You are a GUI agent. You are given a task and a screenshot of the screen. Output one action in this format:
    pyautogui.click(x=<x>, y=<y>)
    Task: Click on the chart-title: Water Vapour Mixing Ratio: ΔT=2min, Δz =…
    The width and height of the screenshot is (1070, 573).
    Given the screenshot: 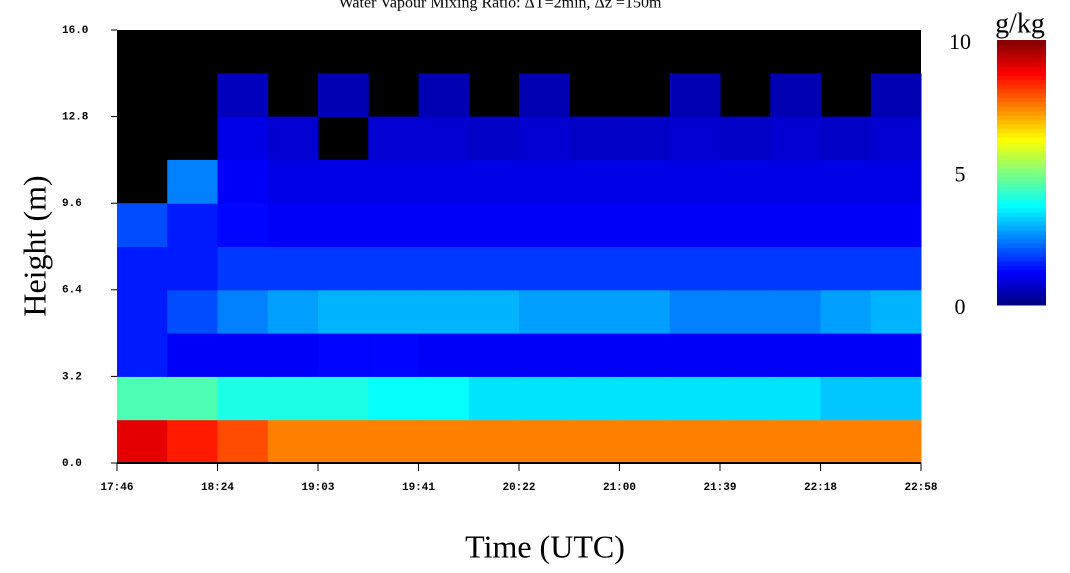 What is the action you would take?
    pyautogui.click(x=500, y=6)
    